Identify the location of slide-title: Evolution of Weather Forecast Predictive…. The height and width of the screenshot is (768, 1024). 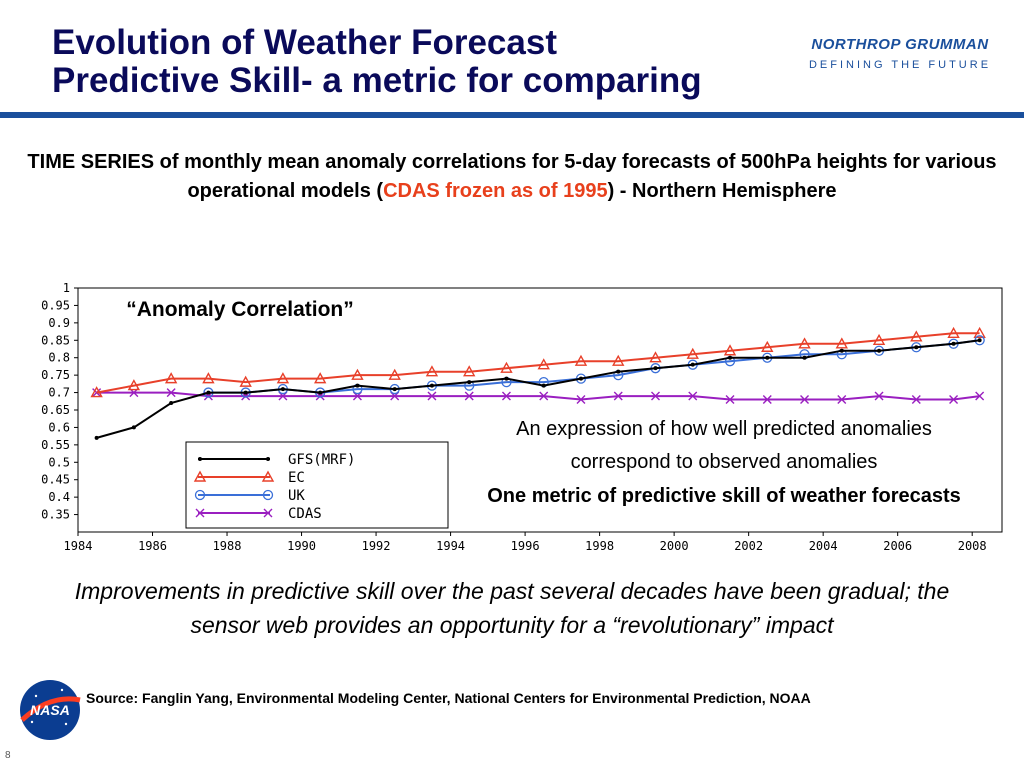
(452, 62).